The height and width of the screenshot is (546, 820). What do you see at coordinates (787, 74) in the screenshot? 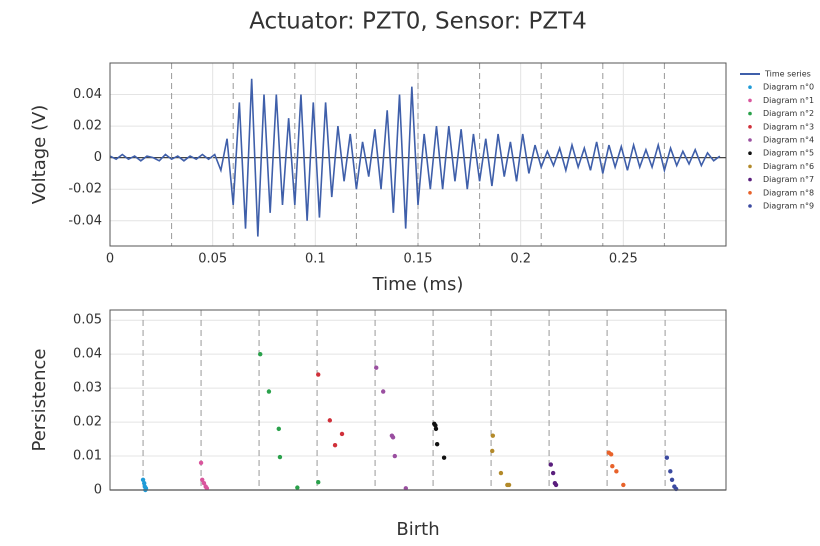
I see `legend-label: Time series` at bounding box center [787, 74].